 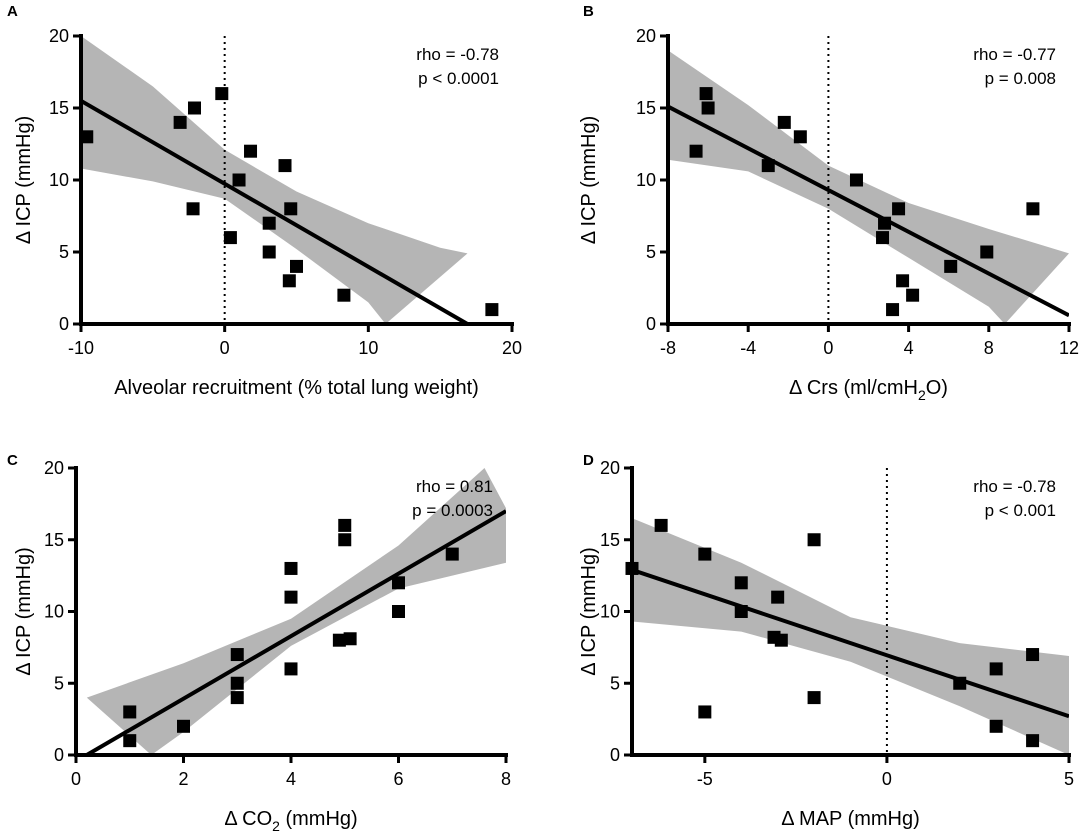 What do you see at coordinates (458, 78) in the screenshot?
I see `stat-annotation: p < 0.0001` at bounding box center [458, 78].